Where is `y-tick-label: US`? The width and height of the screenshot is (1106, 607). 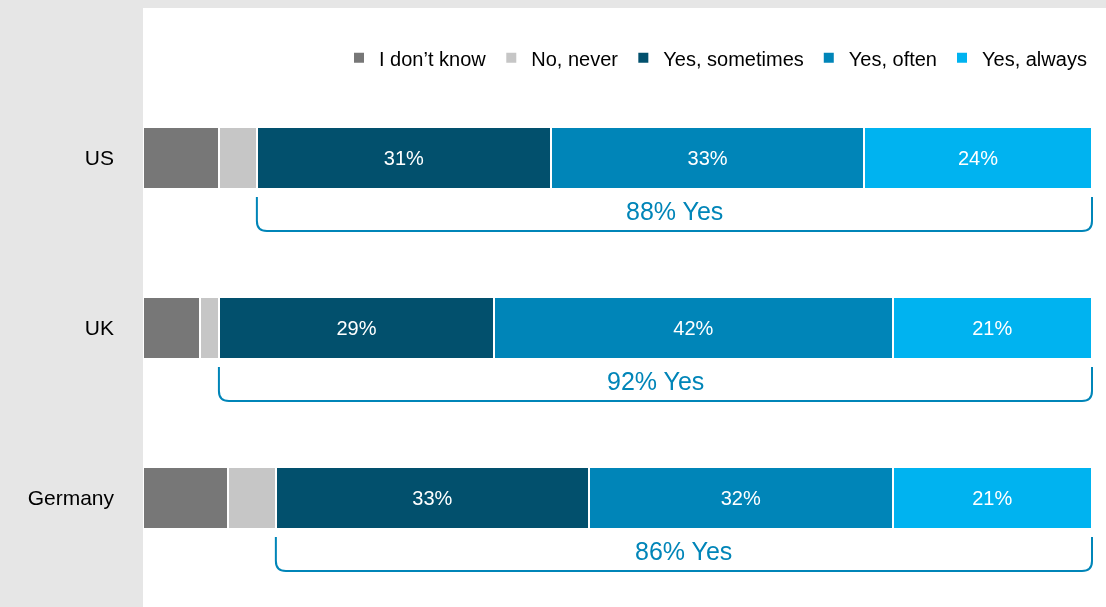
y-tick-label: US is located at coordinates (99, 158).